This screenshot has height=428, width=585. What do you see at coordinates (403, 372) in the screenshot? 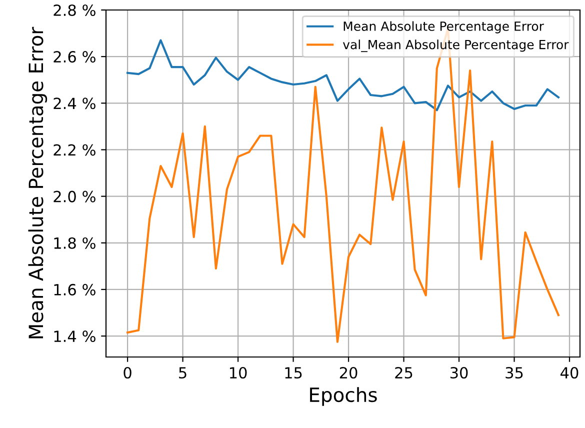
I see `x-tick-label: 25` at bounding box center [403, 372].